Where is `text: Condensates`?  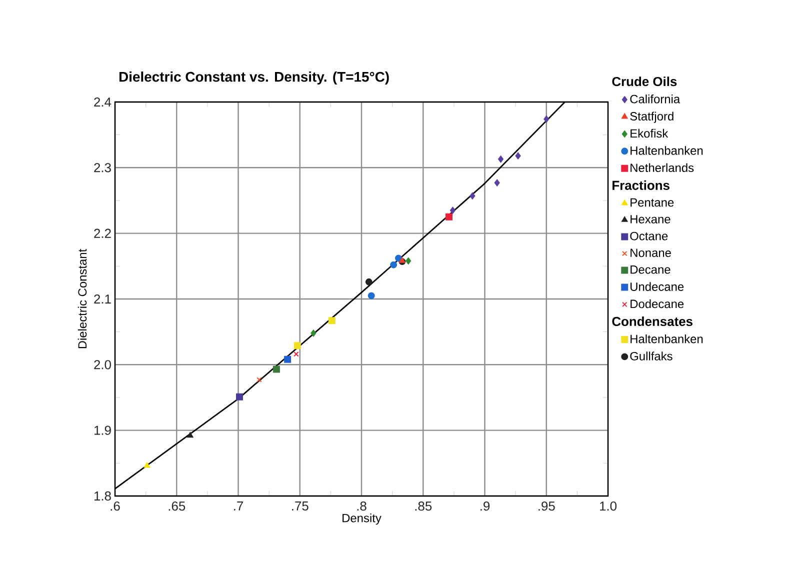 text: Condensates is located at coordinates (652, 321).